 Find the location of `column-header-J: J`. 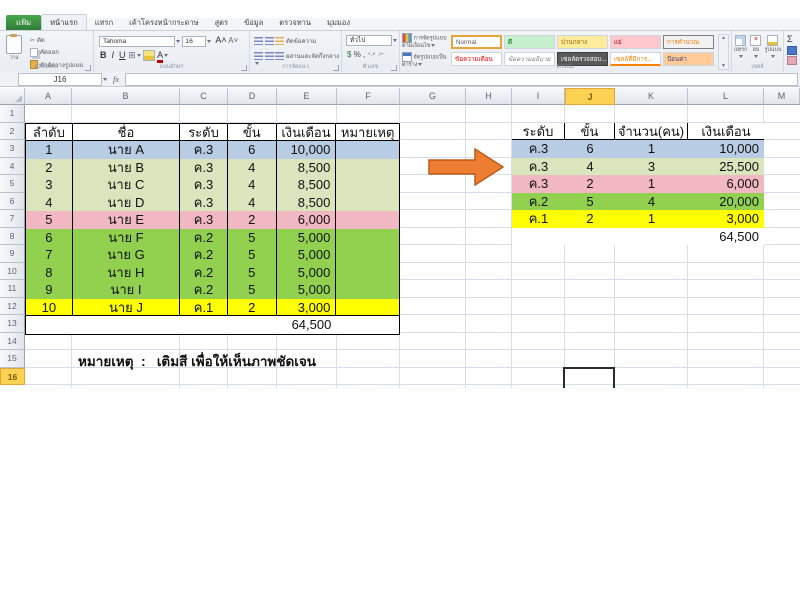

column-header-J: J is located at coordinates (590, 96).